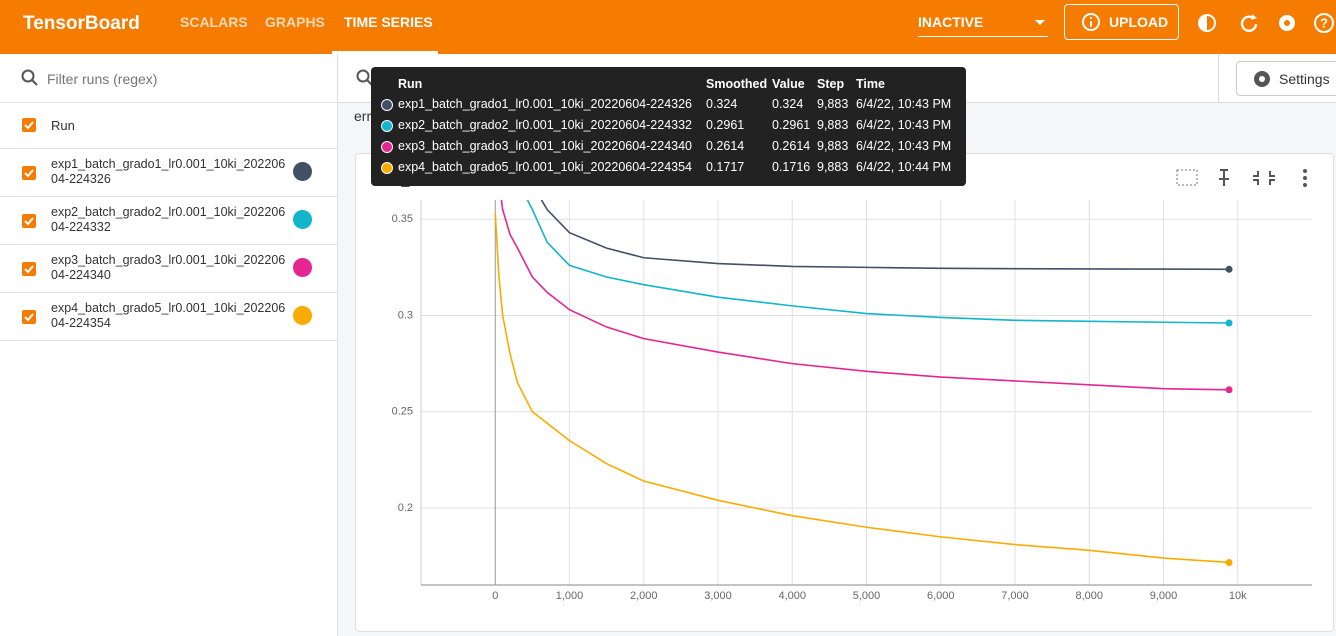 This screenshot has height=636, width=1336. I want to click on card-actions, so click(1249, 178).